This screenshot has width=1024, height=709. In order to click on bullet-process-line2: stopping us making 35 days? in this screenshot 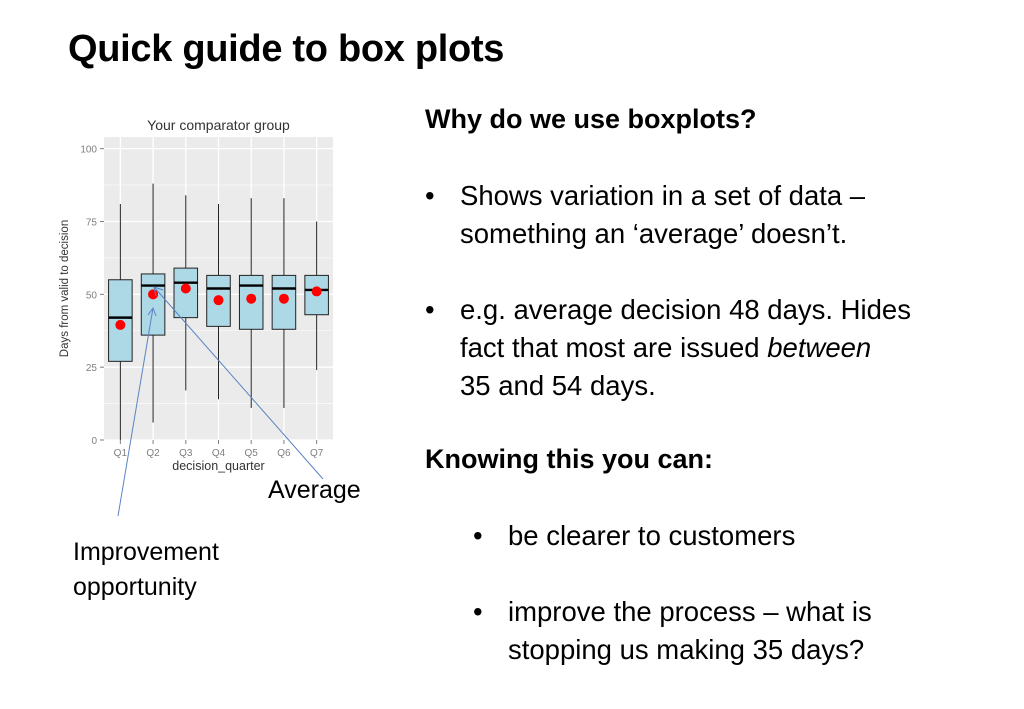, I will do `click(686, 649)`.